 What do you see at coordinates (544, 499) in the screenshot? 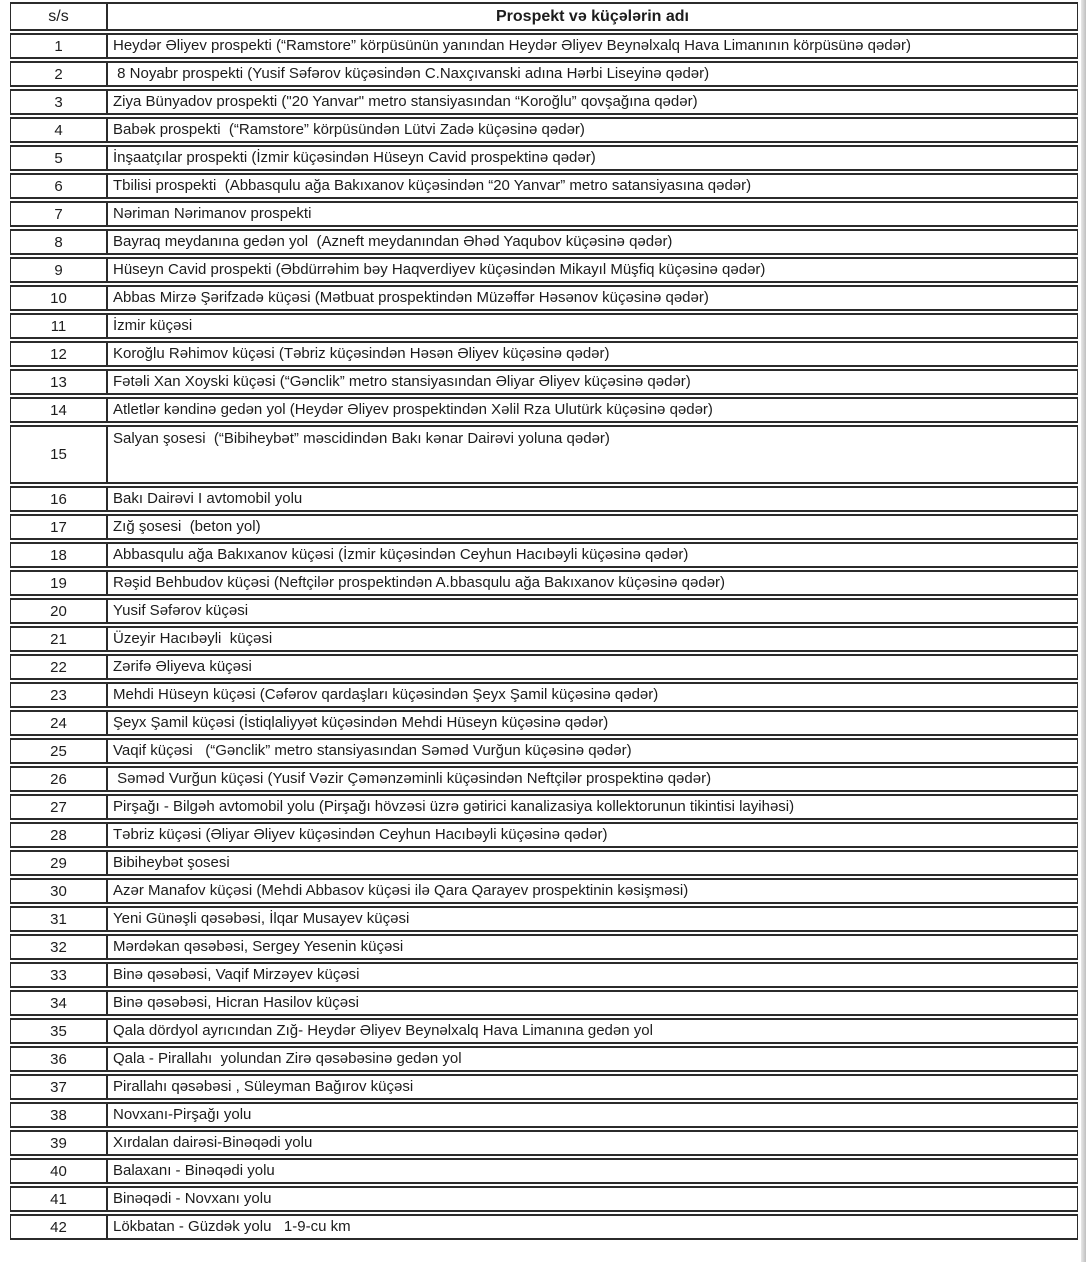
I see `table-row: 16 Bakı Dairəvi I avtomobil yolu` at bounding box center [544, 499].